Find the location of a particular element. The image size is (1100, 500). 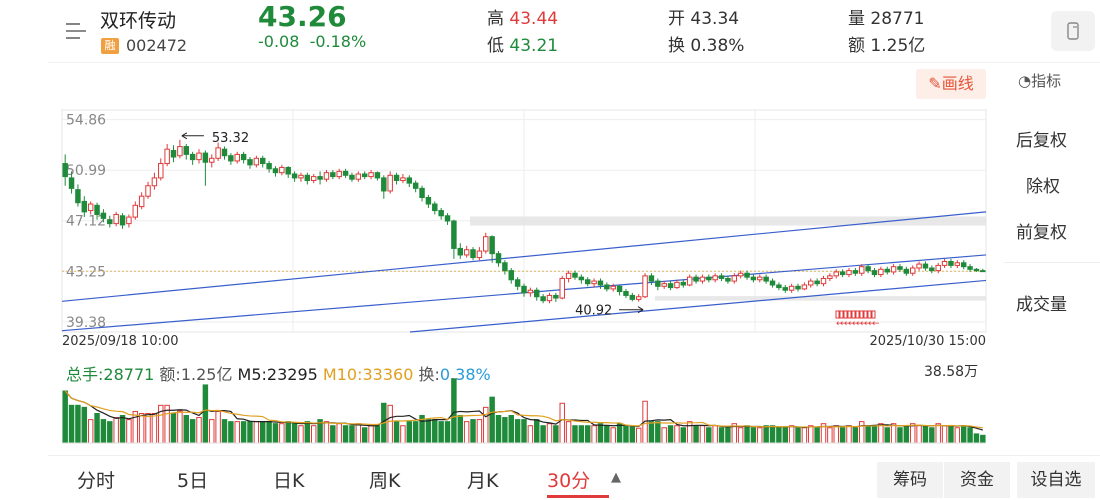

tab-weekly-k: 周K is located at coordinates (385, 481).